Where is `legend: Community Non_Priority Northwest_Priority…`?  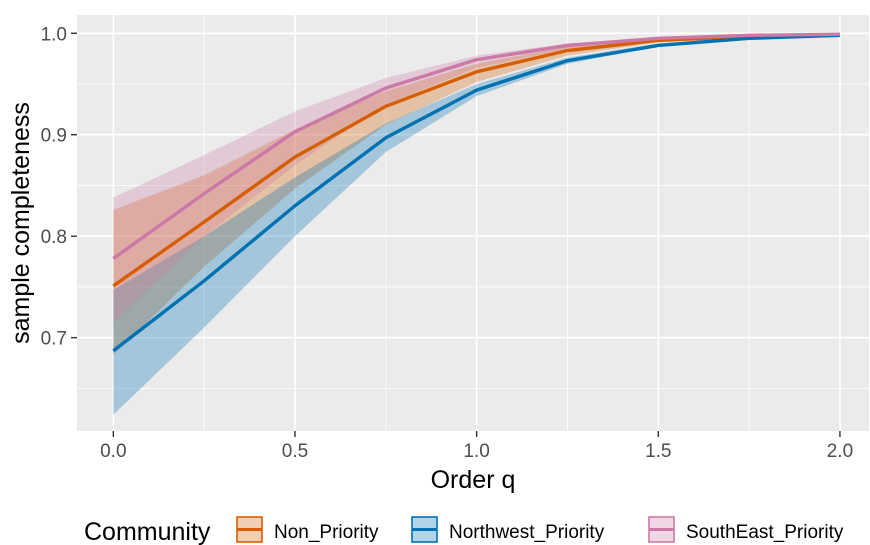
legend: Community Non_Priority Northwest_Priority… is located at coordinates (464, 530).